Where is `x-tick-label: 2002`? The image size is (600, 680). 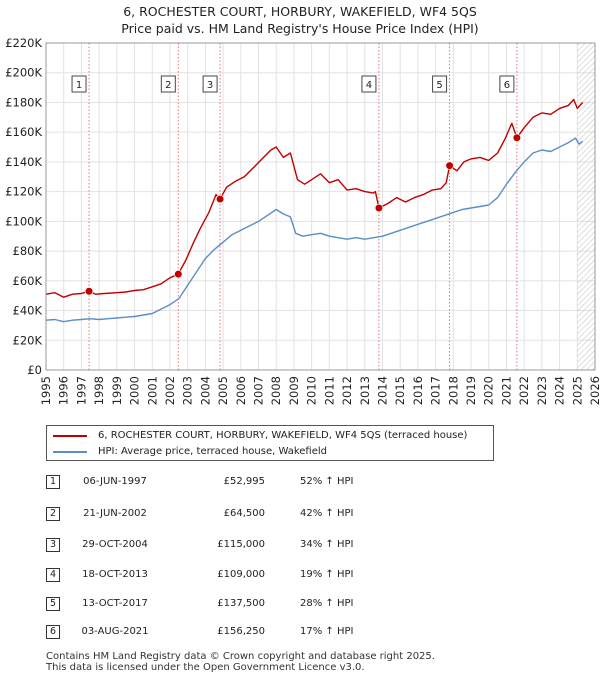
x-tick-label: 2002 is located at coordinates (170, 390).